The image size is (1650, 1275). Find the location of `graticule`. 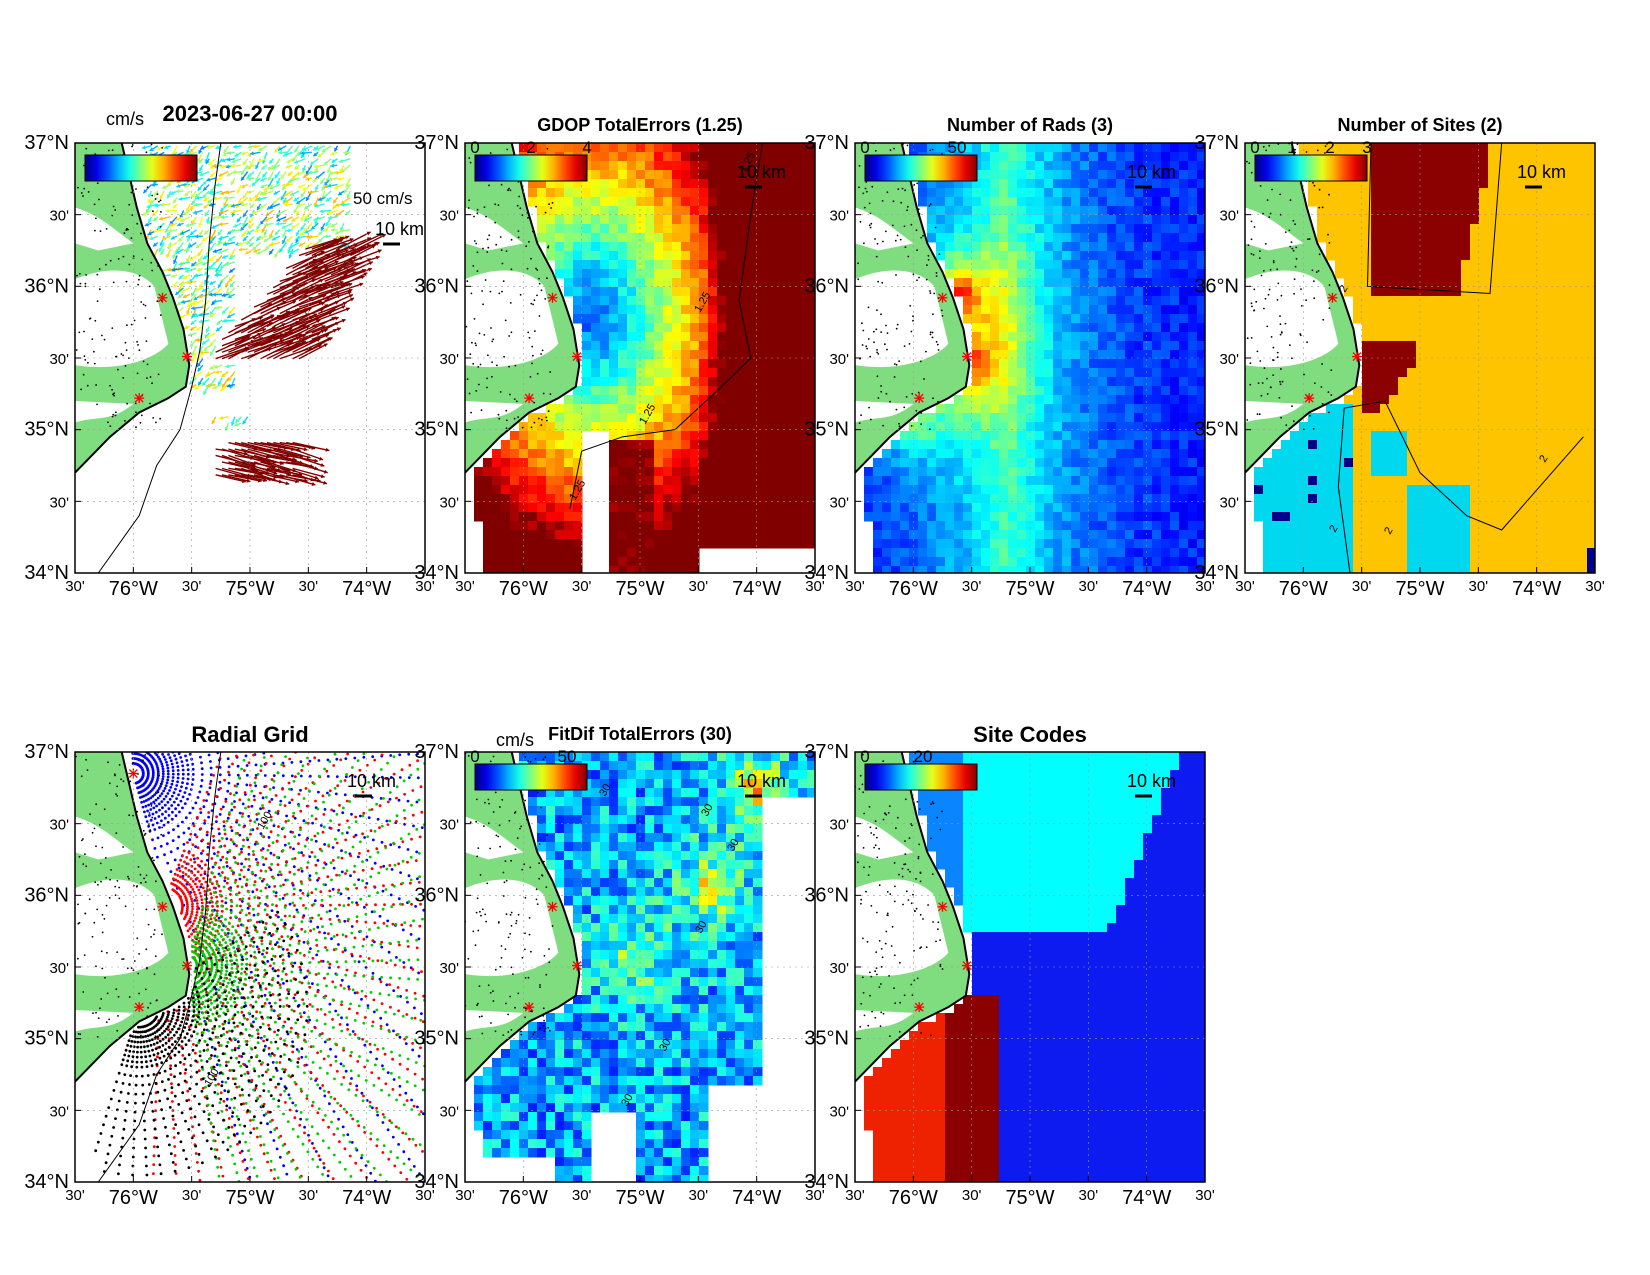

graticule is located at coordinates (640, 358).